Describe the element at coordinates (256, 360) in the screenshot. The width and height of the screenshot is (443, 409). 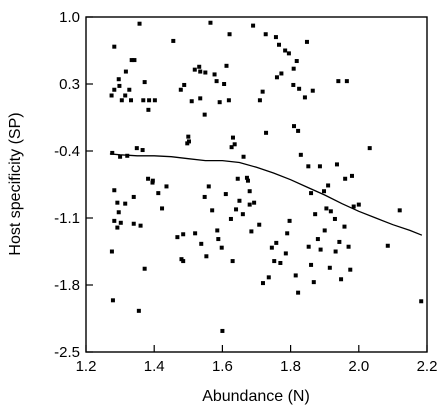
I see `x-axis: 1.2 1.4 1.6 1.8 2.0 2.2` at that location.